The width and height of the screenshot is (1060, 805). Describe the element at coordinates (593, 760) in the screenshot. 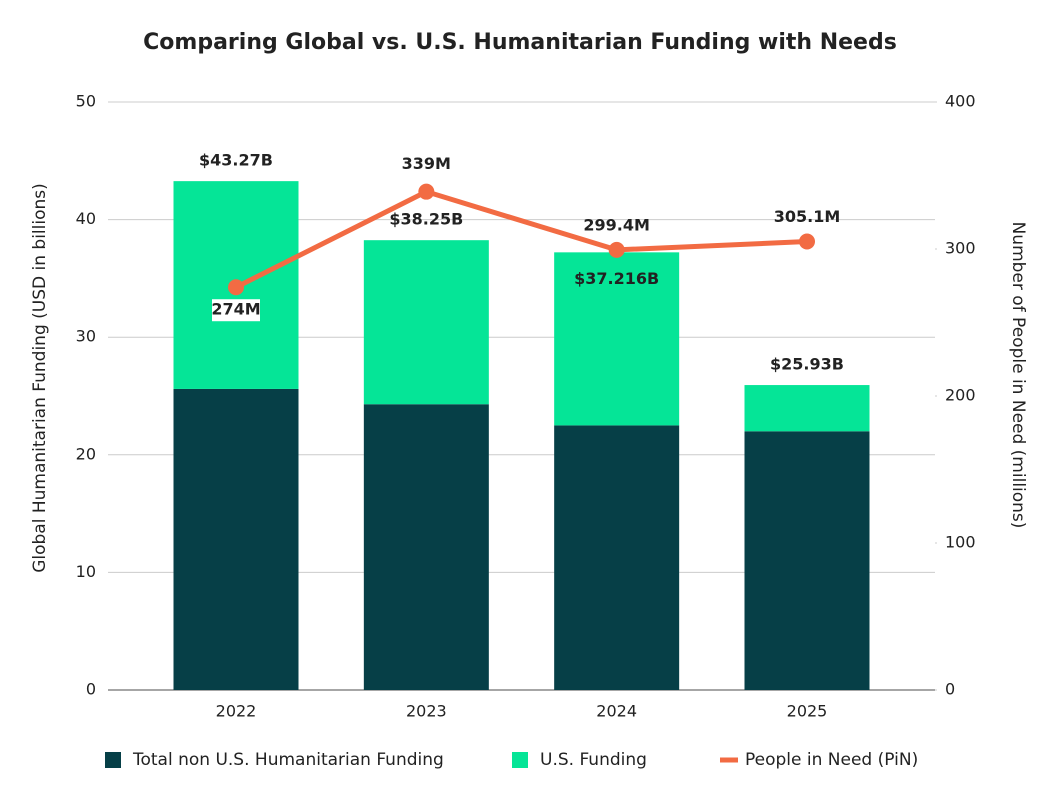

I see `legend-label: U.S. Funding` at that location.